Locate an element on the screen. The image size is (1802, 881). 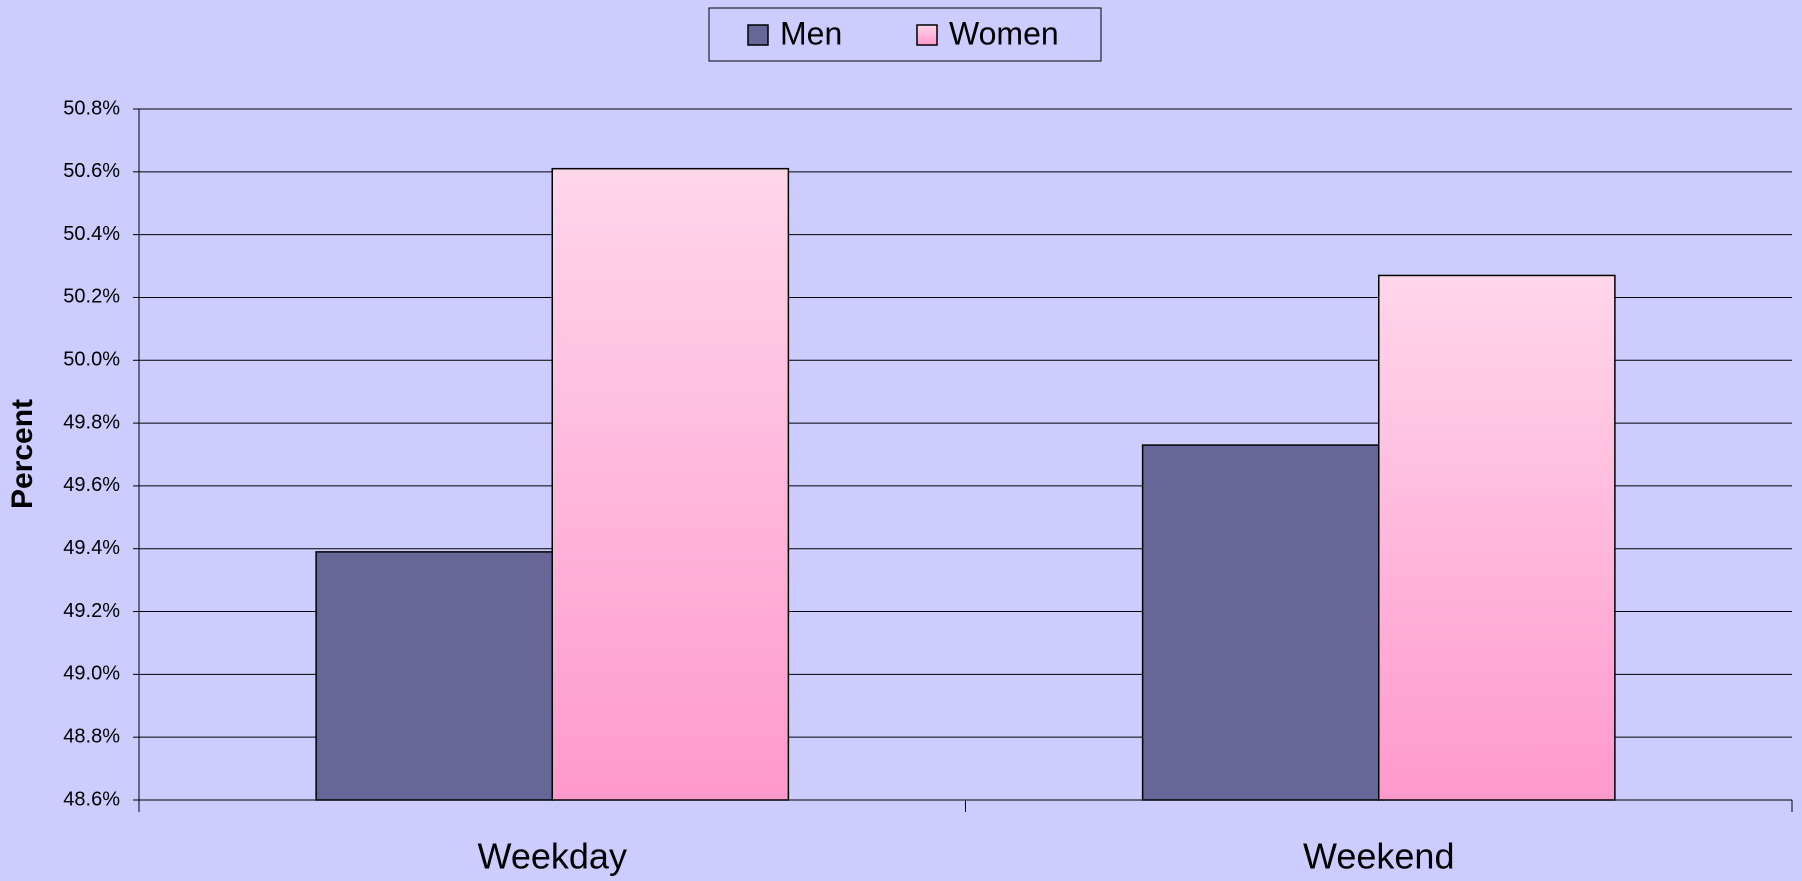
y-tick-label: 49.8% is located at coordinates (91, 422).